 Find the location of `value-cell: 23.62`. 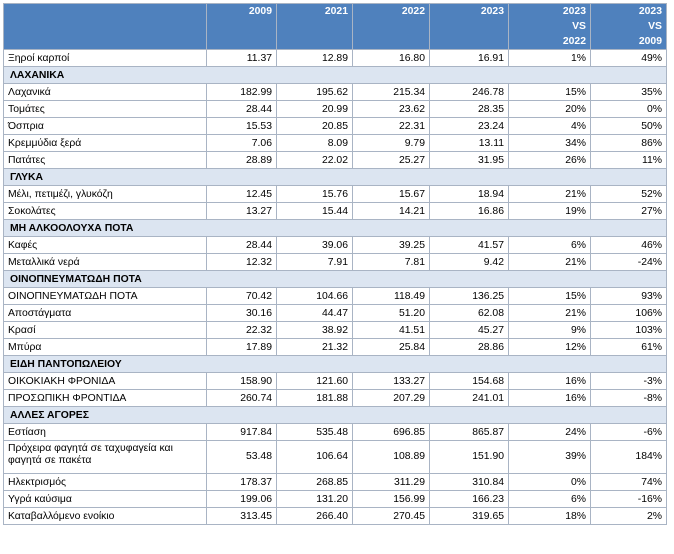

value-cell: 23.62 is located at coordinates (391, 109).